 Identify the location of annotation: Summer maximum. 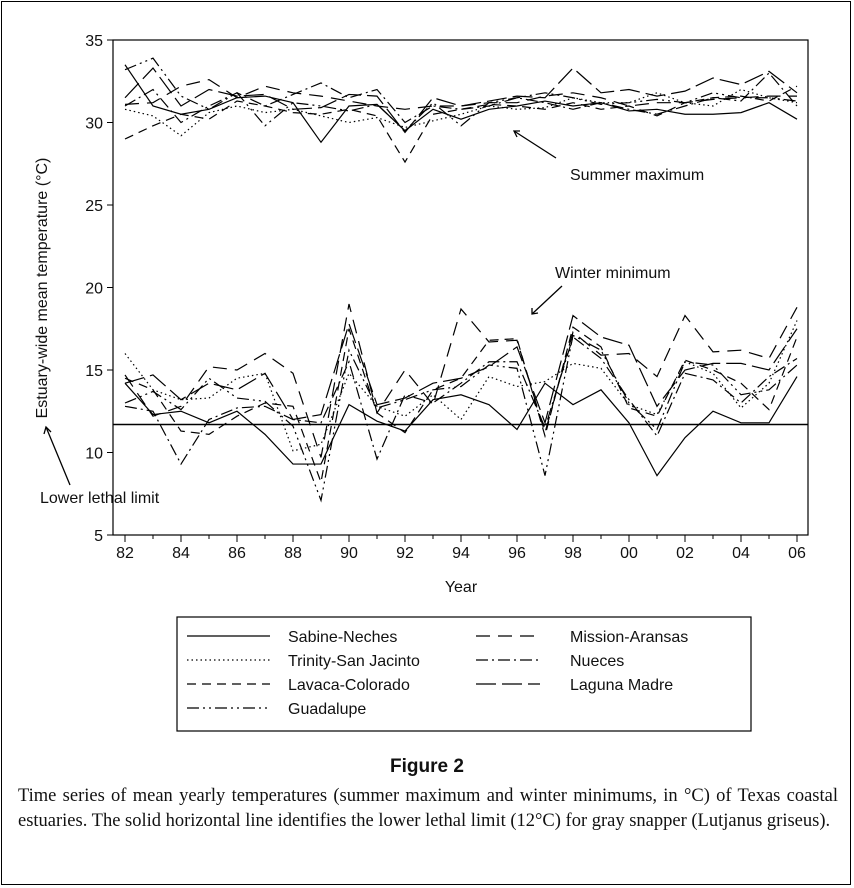
(637, 175).